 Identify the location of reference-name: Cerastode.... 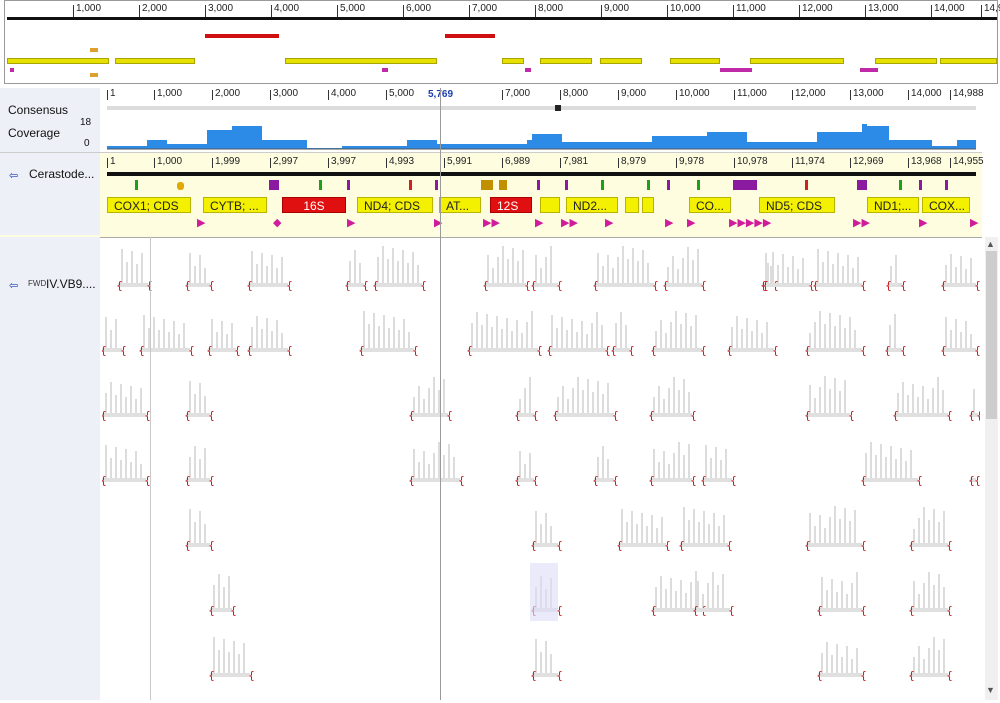
(62, 174).